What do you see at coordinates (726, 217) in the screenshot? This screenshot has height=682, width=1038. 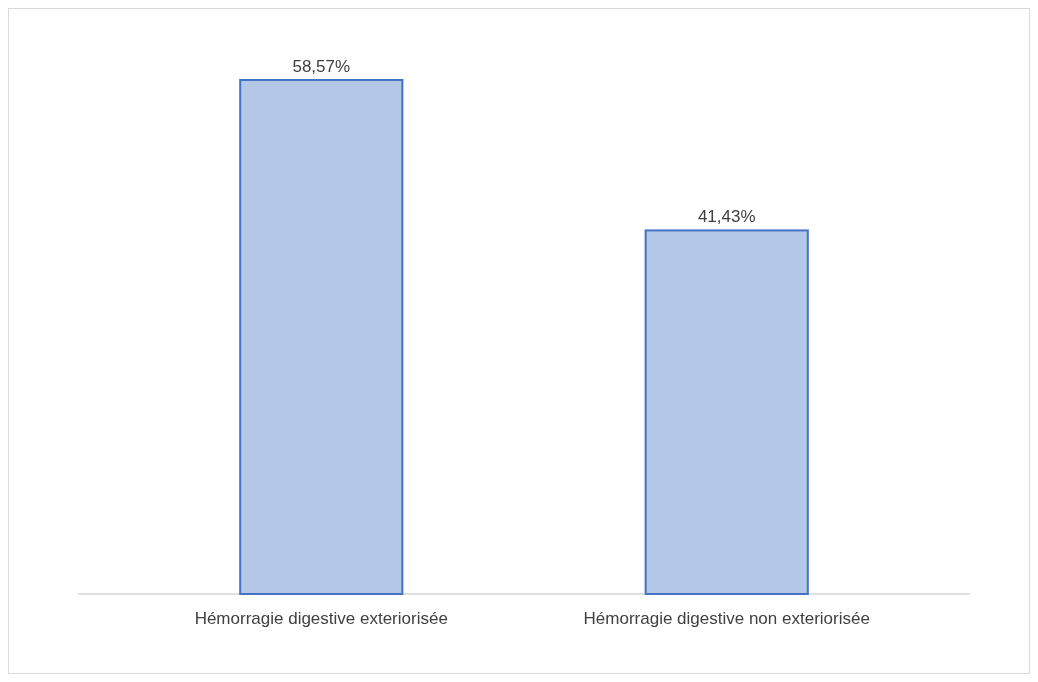 I see `data-label: 41,43%` at bounding box center [726, 217].